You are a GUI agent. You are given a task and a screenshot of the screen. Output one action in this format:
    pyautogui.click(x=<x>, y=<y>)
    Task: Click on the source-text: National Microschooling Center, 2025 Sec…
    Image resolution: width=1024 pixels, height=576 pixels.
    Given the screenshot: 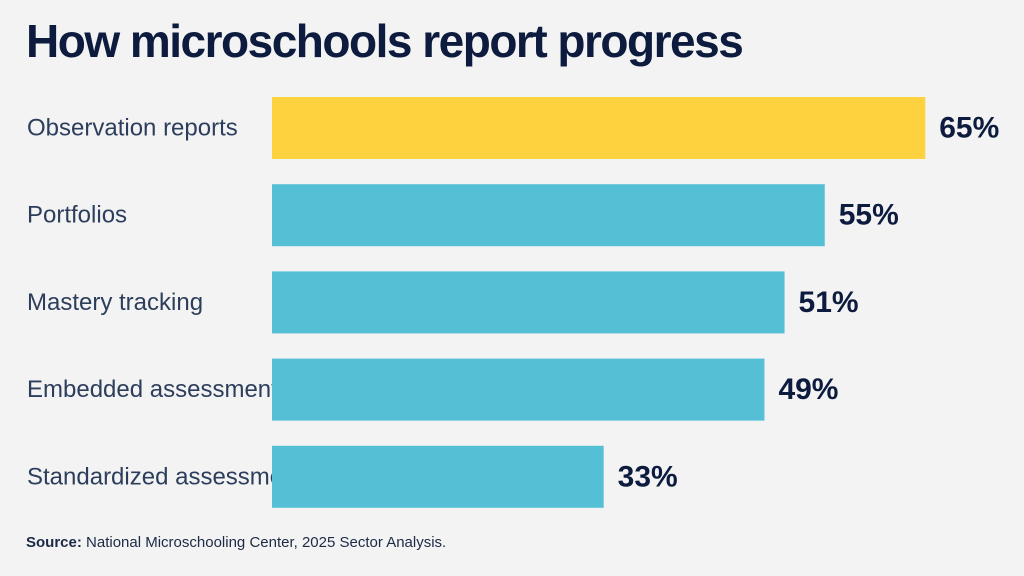 What is the action you would take?
    pyautogui.click(x=264, y=542)
    